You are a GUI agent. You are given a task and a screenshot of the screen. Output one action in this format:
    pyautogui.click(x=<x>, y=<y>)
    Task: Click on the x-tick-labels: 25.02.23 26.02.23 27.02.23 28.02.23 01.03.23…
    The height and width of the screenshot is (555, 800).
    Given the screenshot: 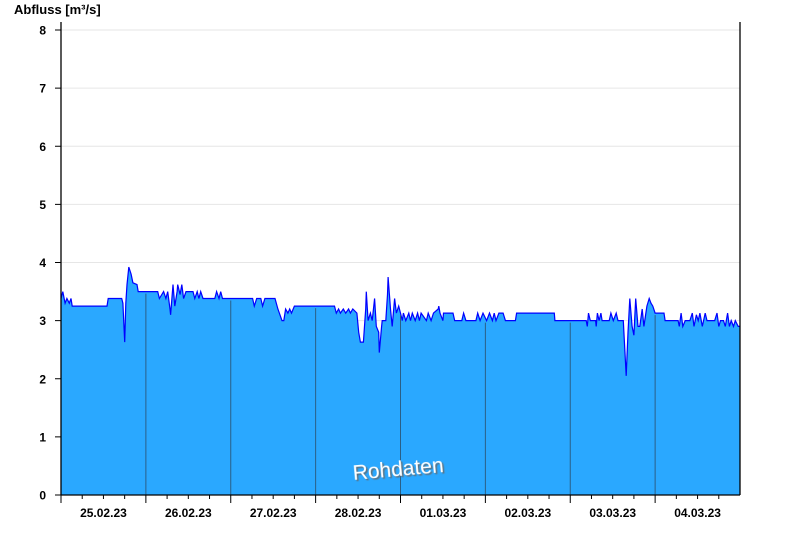 What is the action you would take?
    pyautogui.click(x=400, y=513)
    